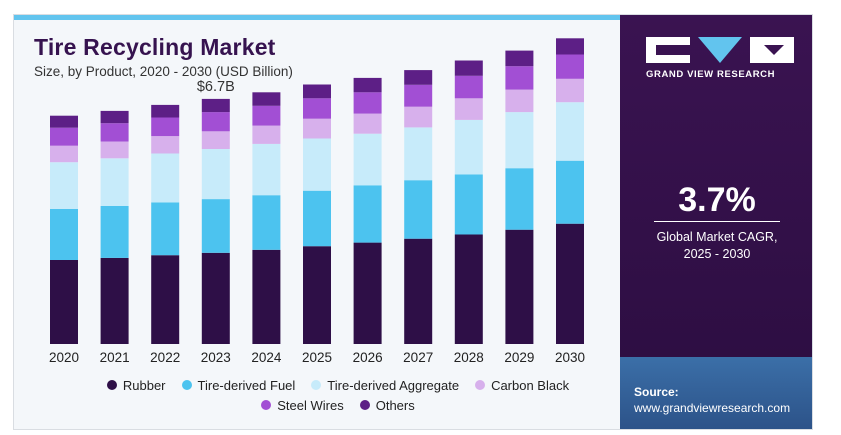  What do you see at coordinates (570, 90) in the screenshot?
I see `bar-segment-2030-carbon-black` at bounding box center [570, 90].